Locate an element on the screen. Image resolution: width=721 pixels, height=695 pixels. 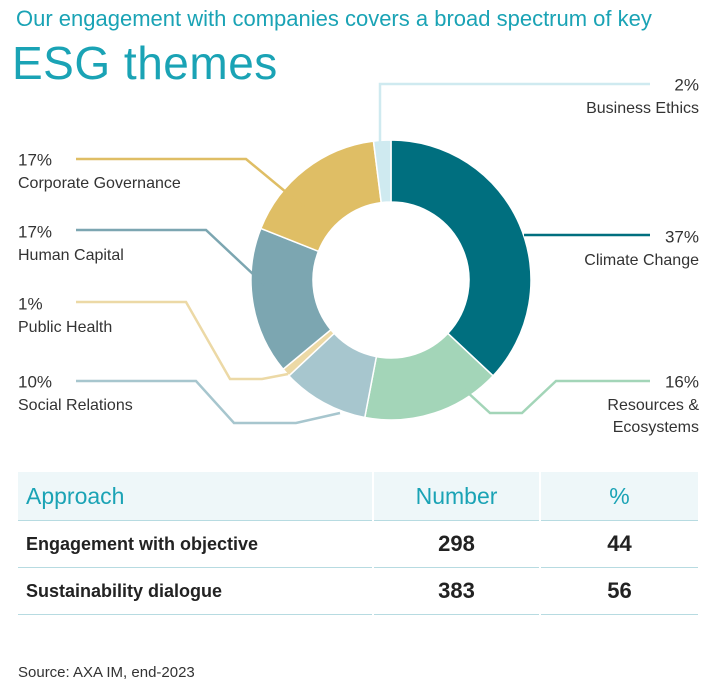
header-percent: % is located at coordinates (618, 496).